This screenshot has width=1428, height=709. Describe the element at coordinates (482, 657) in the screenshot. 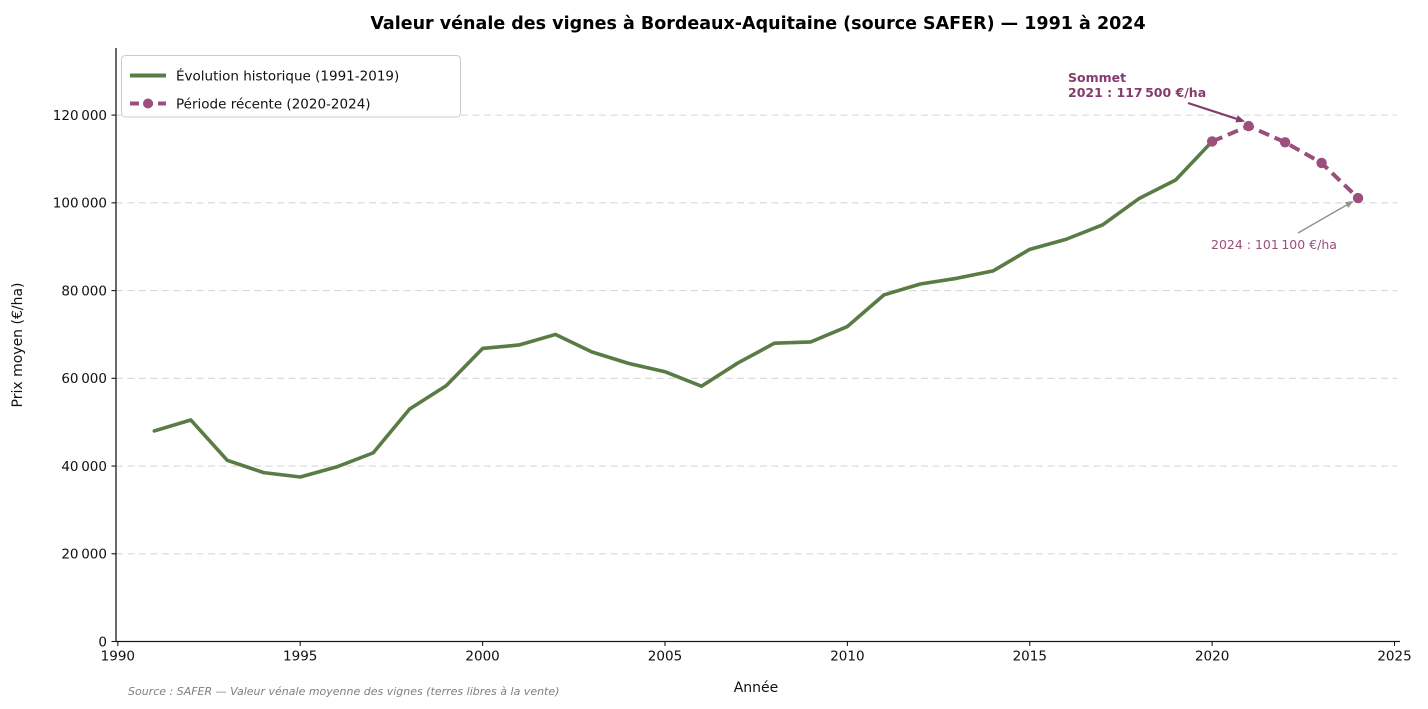

I see `x-tick-label: 2000` at that location.